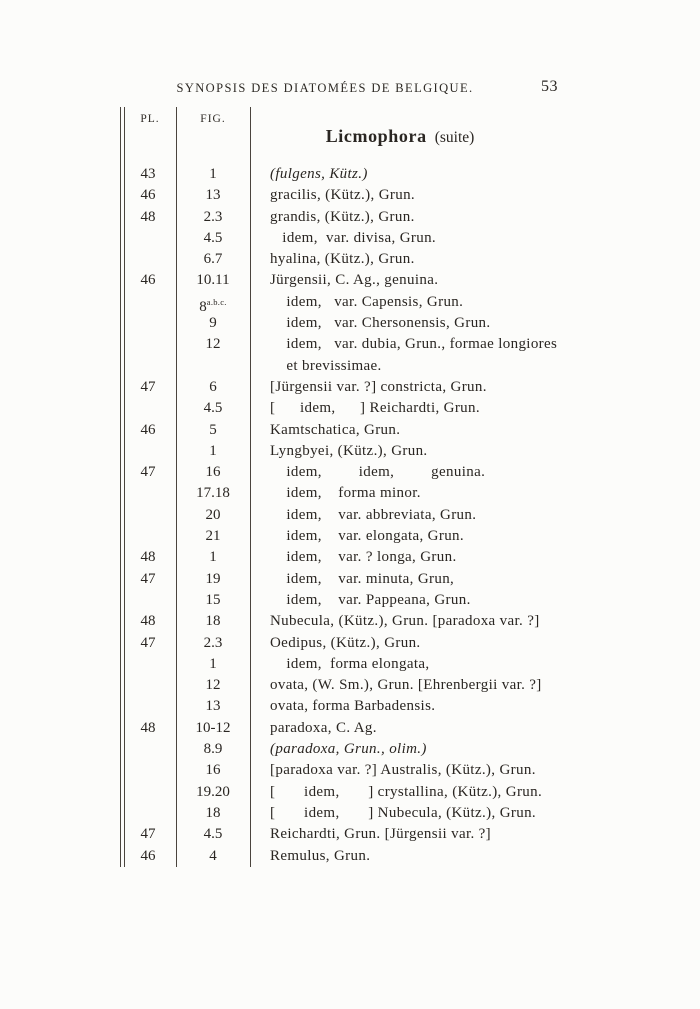 This screenshot has height=1009, width=700. What do you see at coordinates (348, 749) in the screenshot?
I see `species-name-cell: (paradoxa, Grun., olim.)` at bounding box center [348, 749].